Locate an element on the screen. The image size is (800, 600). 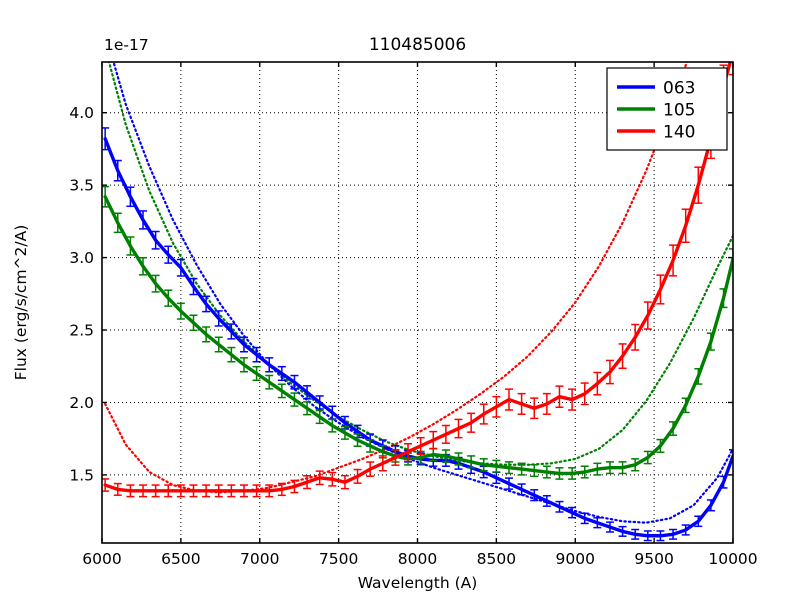
axis-offset-text: 1e-17 is located at coordinates (126, 45).